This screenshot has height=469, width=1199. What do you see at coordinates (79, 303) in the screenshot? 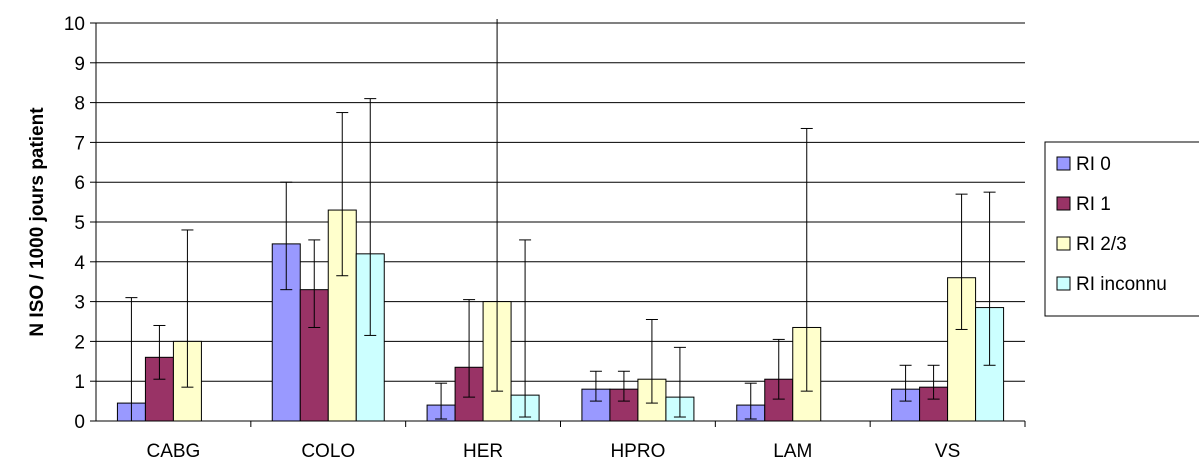
I see `y-tick-label: 3` at bounding box center [79, 303].